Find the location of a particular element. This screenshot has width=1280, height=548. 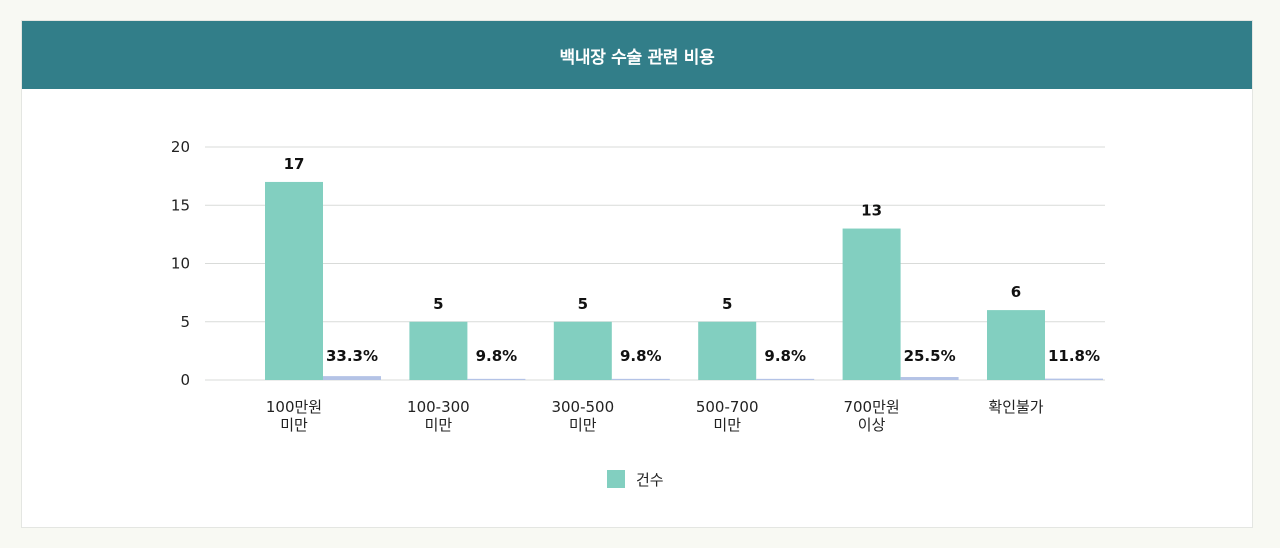

legend-swatch is located at coordinates (616, 479).